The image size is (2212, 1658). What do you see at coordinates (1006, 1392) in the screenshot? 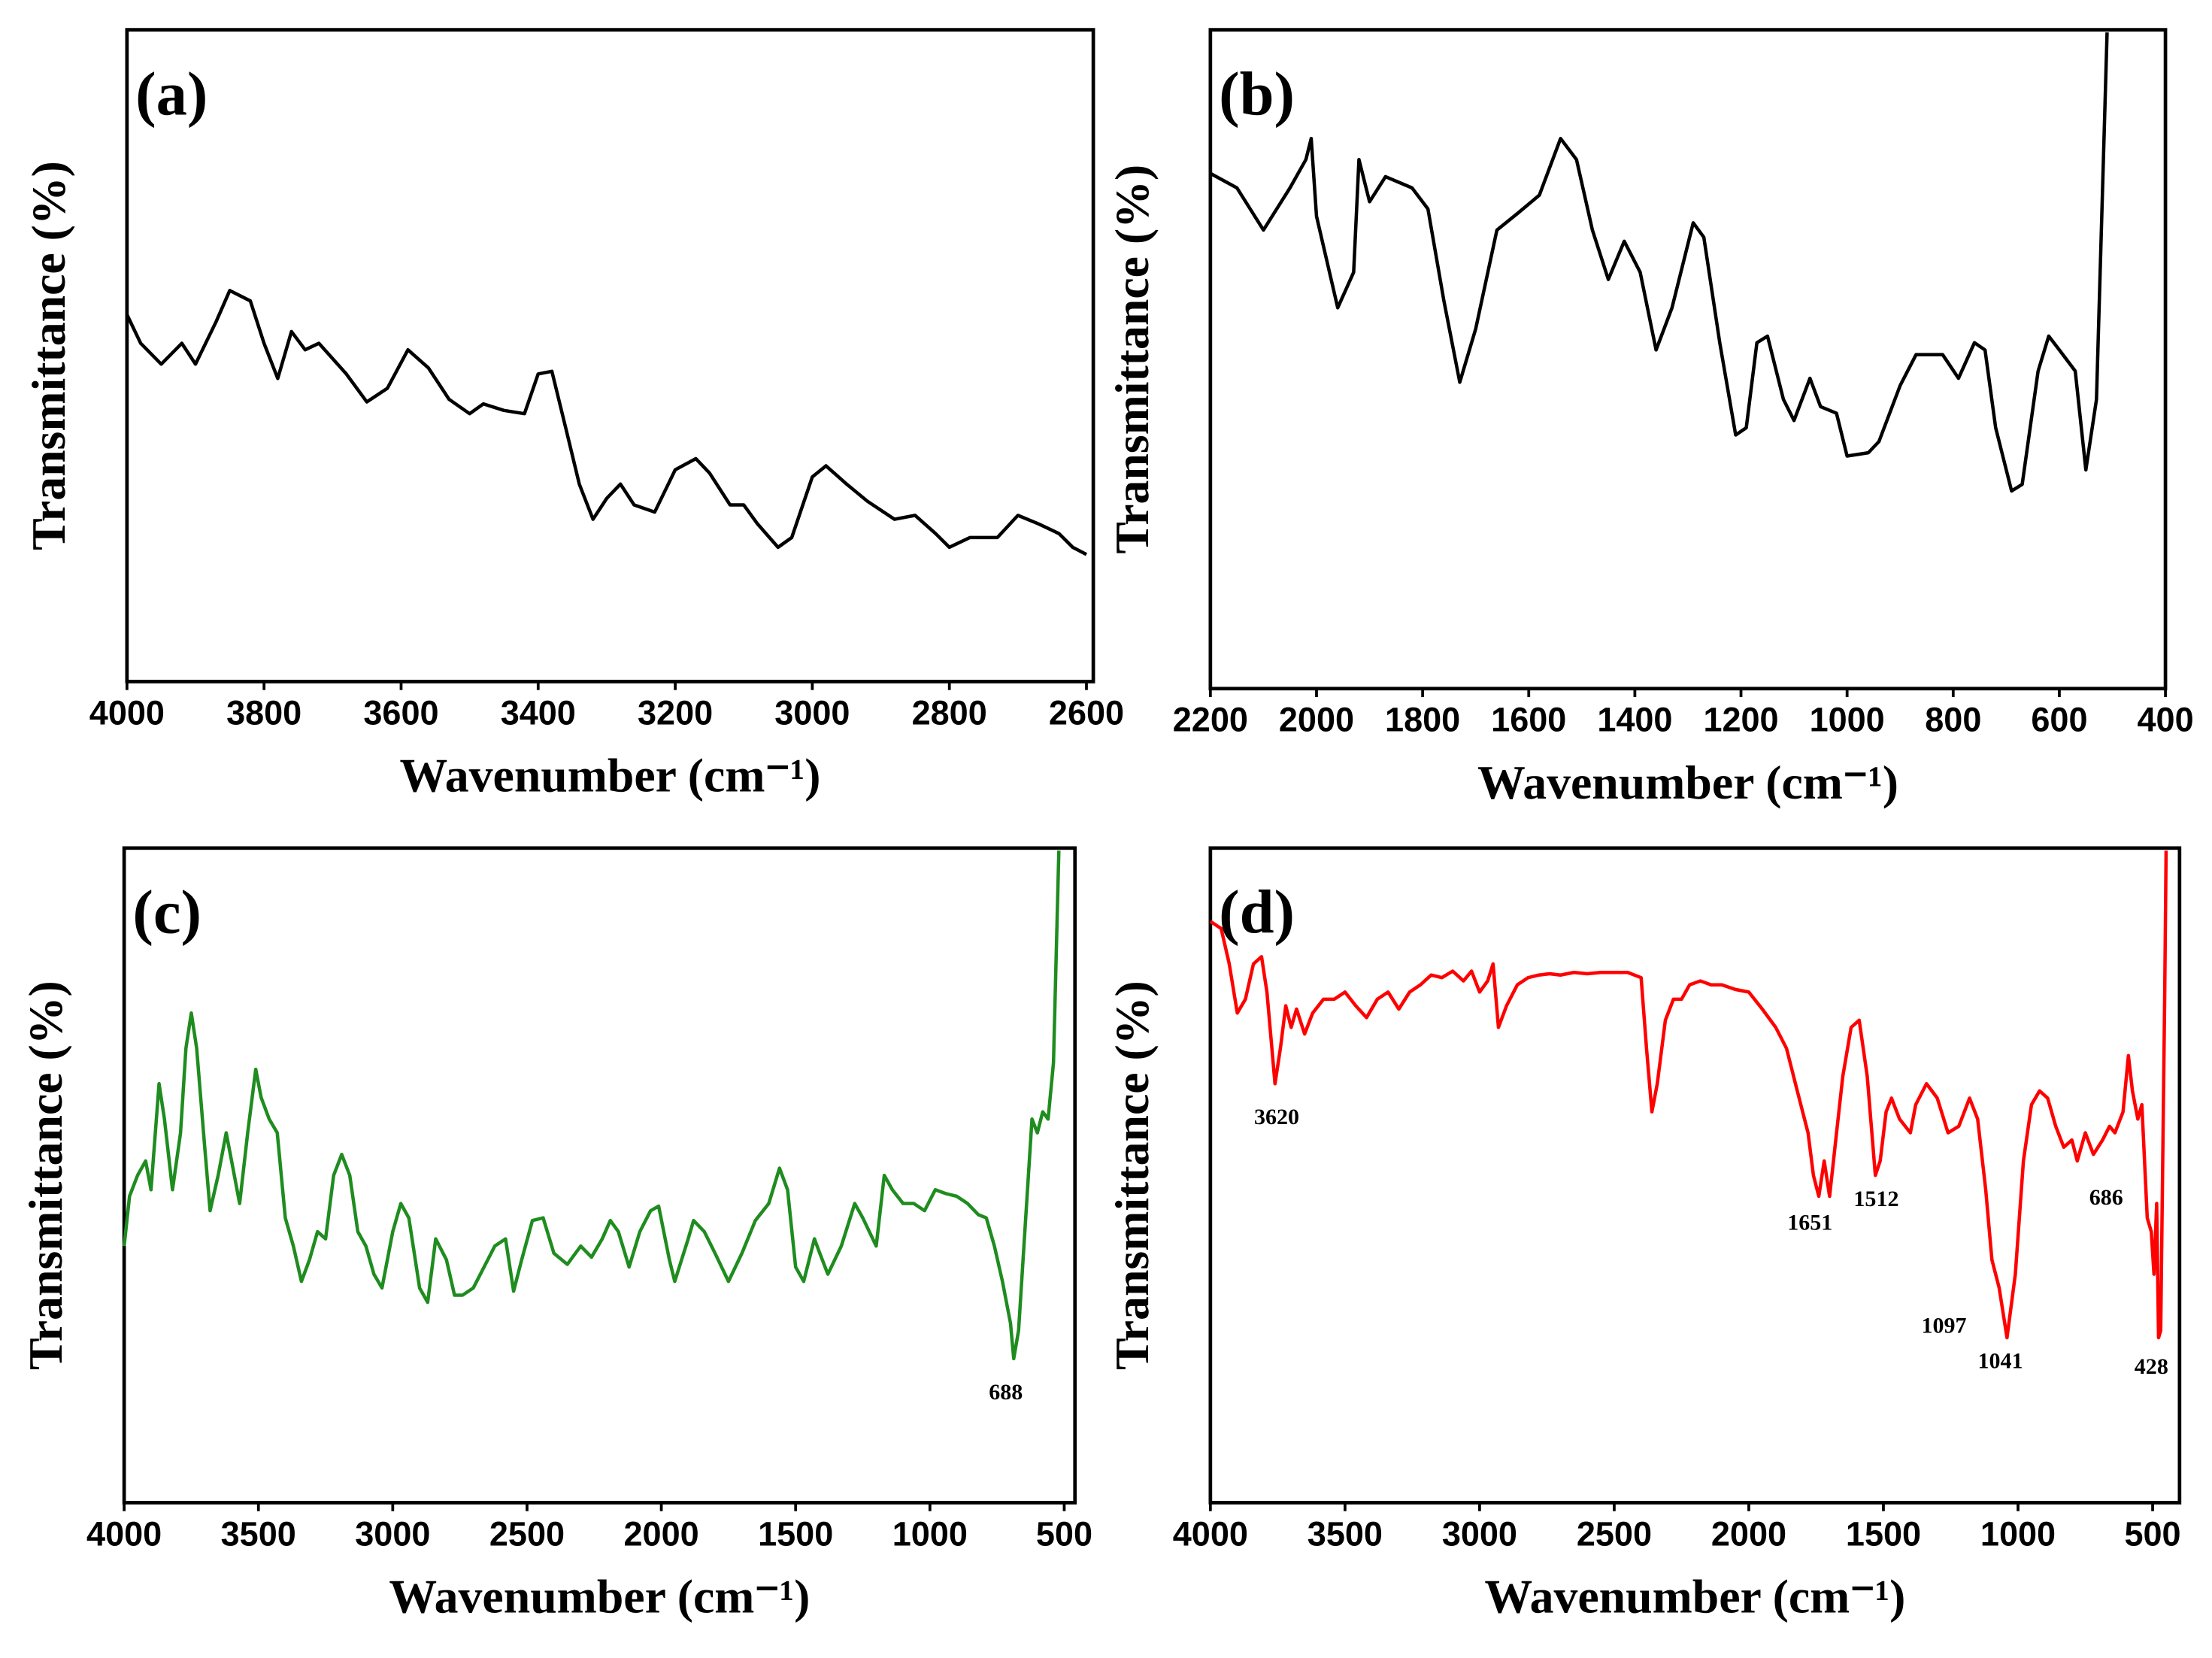
I see `peak-label: 688` at bounding box center [1006, 1392].